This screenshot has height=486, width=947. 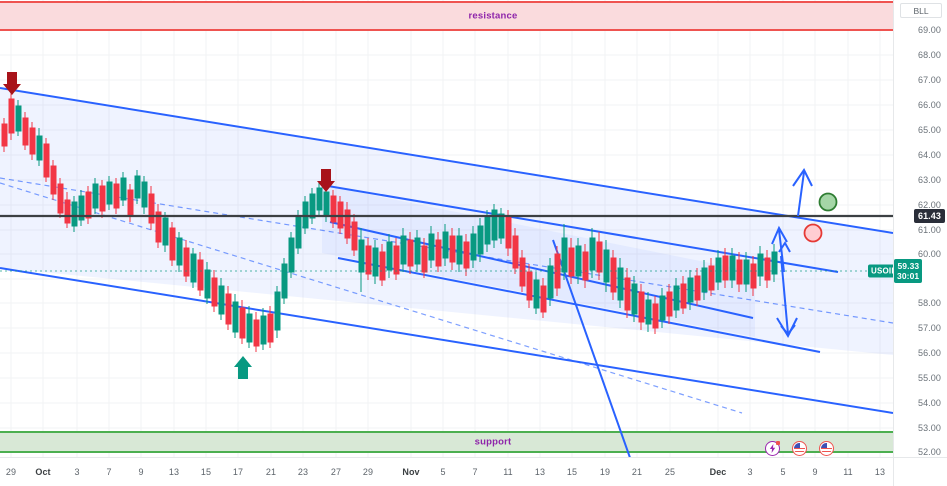 What do you see at coordinates (828, 202) in the screenshot?
I see `target-circle-green` at bounding box center [828, 202].